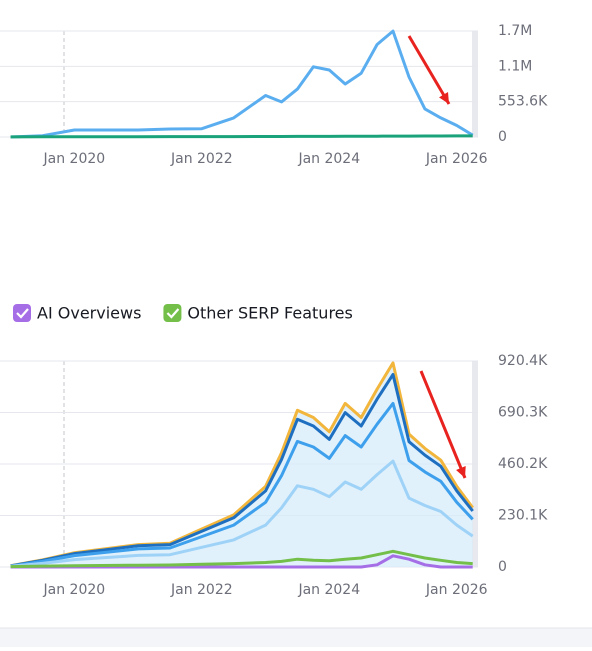 The height and width of the screenshot is (651, 592). Describe the element at coordinates (523, 413) in the screenshot. I see `y-tick-label: 690.3K` at that location.